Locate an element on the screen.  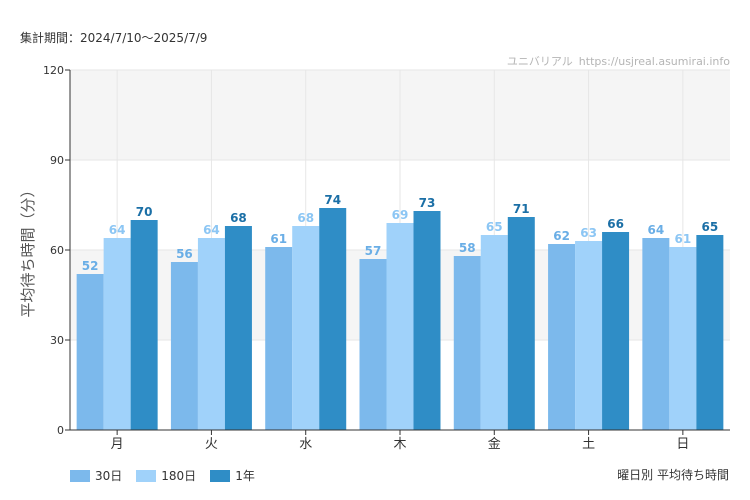
bar-30日-火 is located at coordinates (184, 346).